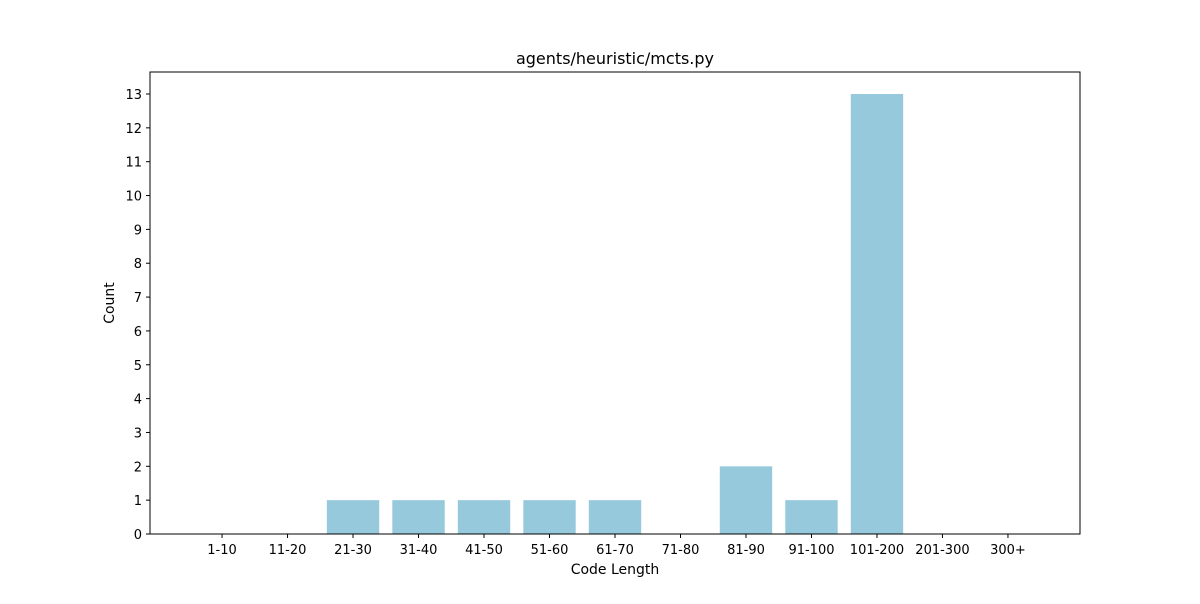  Describe the element at coordinates (484, 550) in the screenshot. I see `x-tick-label: 41-50` at that location.